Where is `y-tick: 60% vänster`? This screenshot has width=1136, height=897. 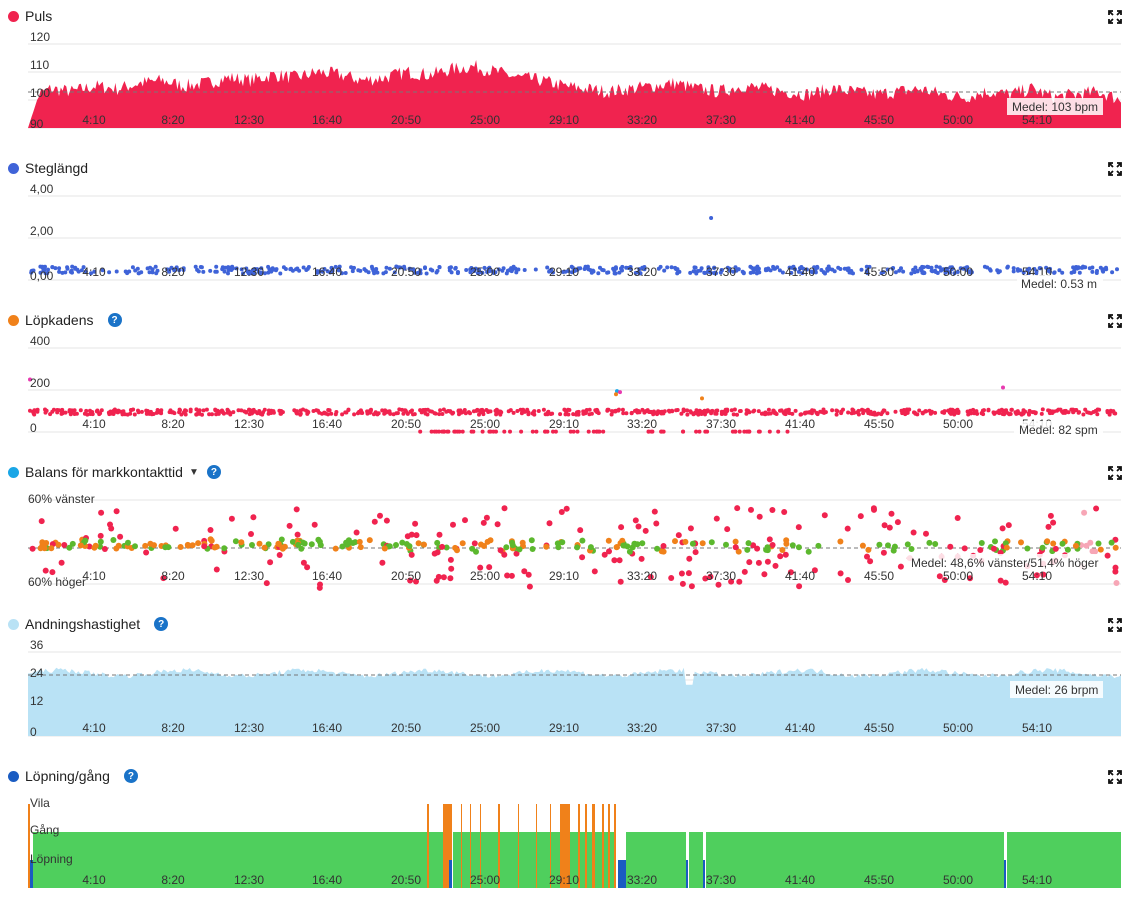 y-tick: 60% vänster is located at coordinates (61, 499).